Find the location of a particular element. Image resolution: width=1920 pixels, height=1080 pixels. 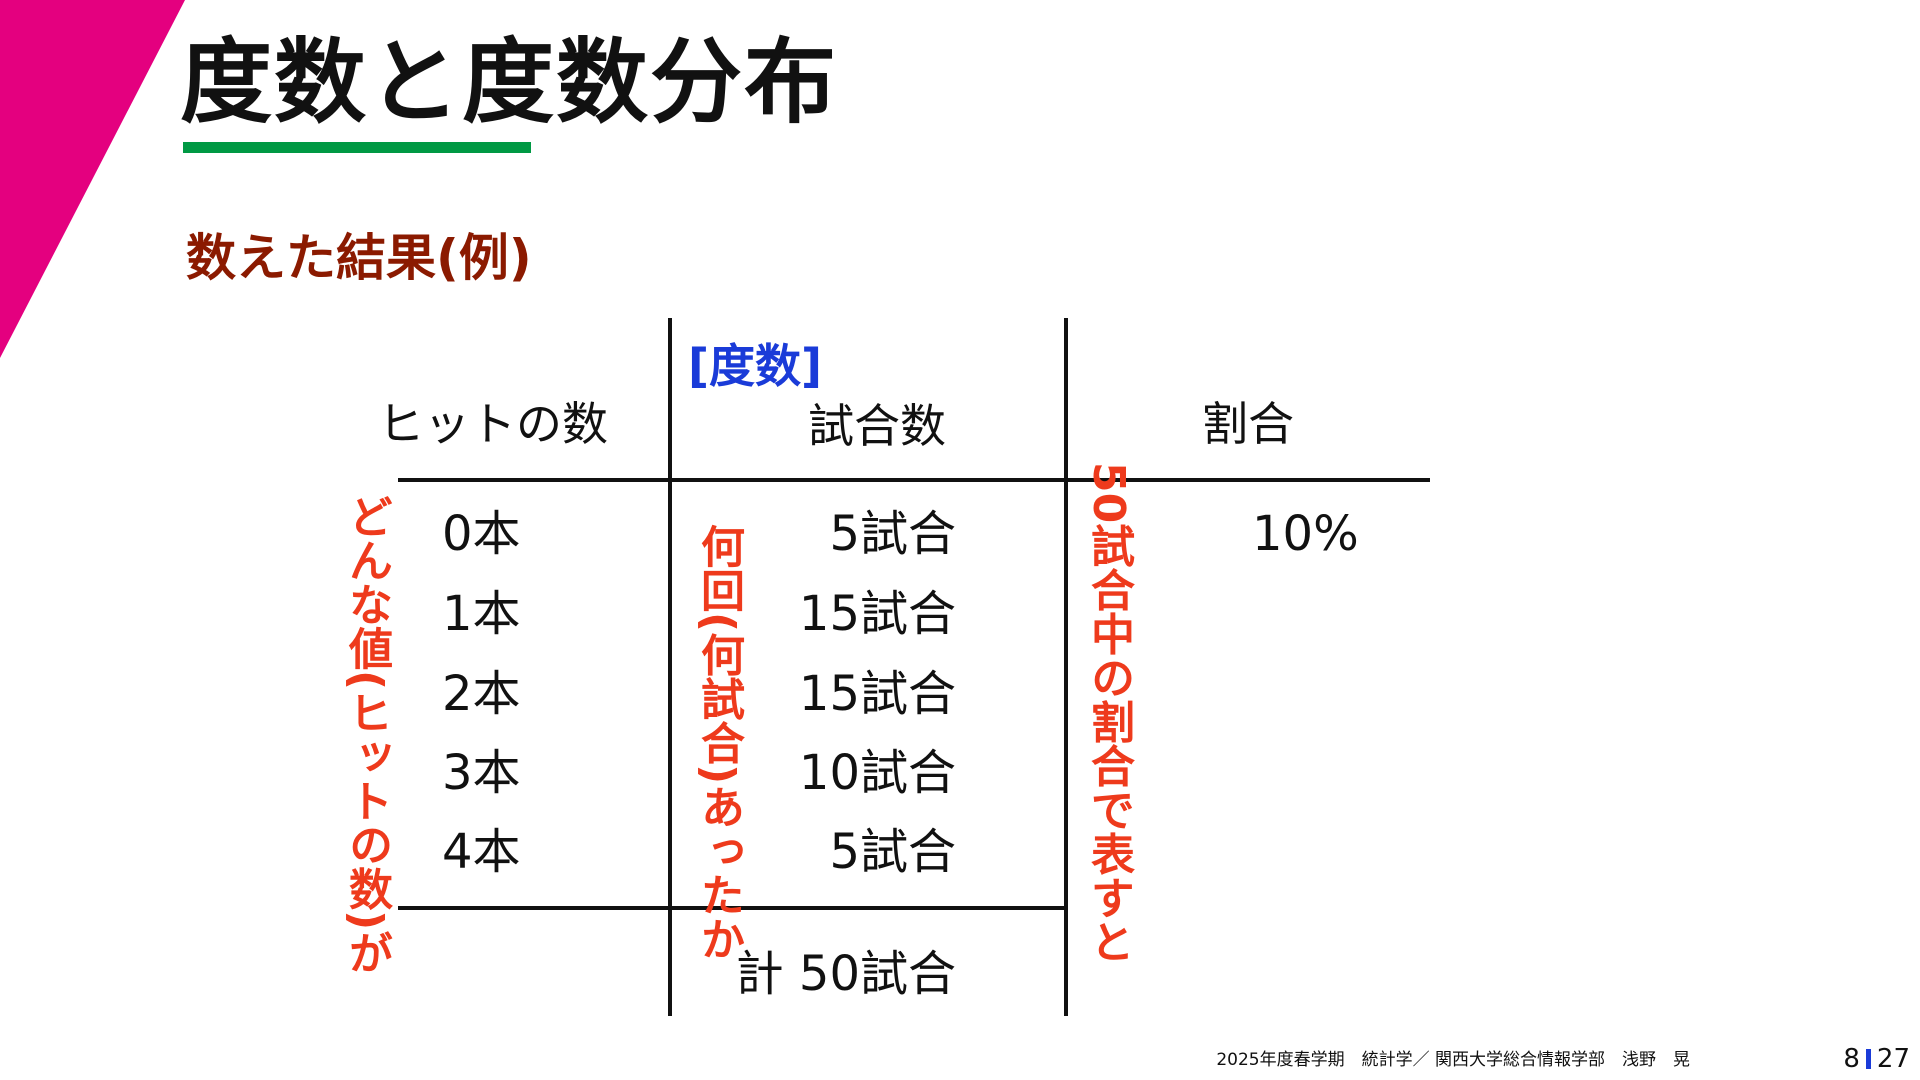

row-ratio: 10% is located at coordinates (1305, 534).